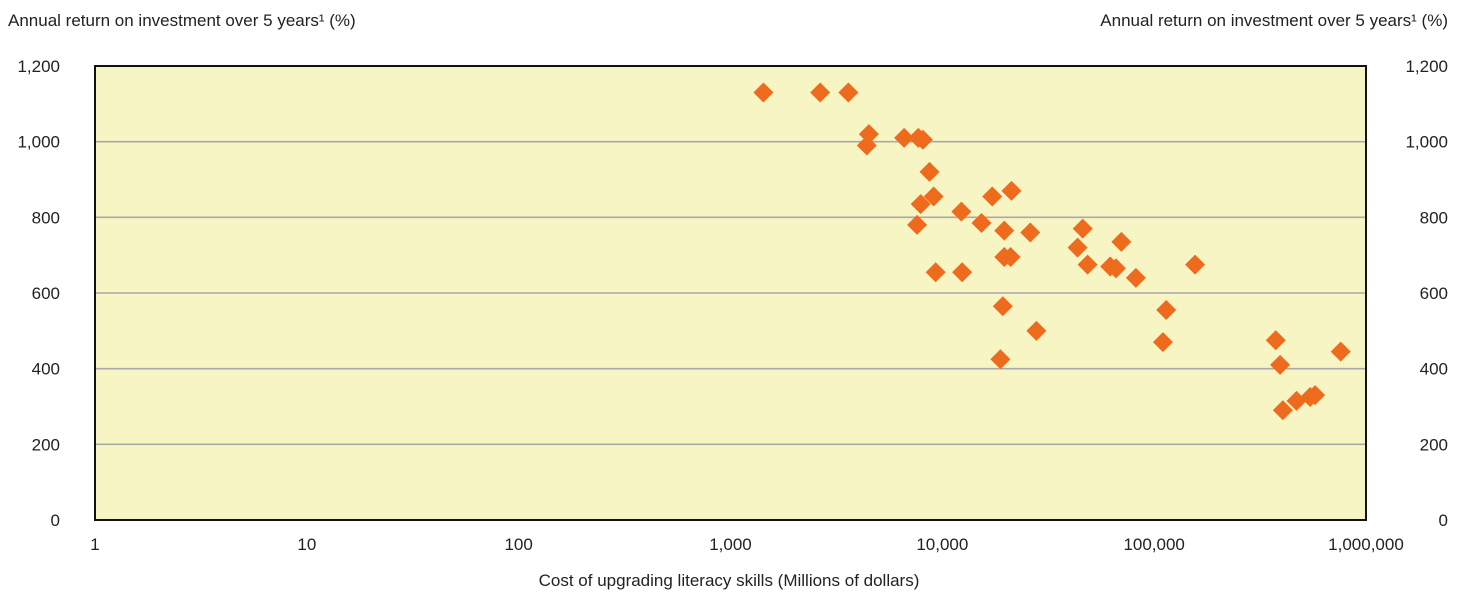 The image size is (1466, 594). What do you see at coordinates (1434, 217) in the screenshot?
I see `y-tick-label-right: 800` at bounding box center [1434, 217].